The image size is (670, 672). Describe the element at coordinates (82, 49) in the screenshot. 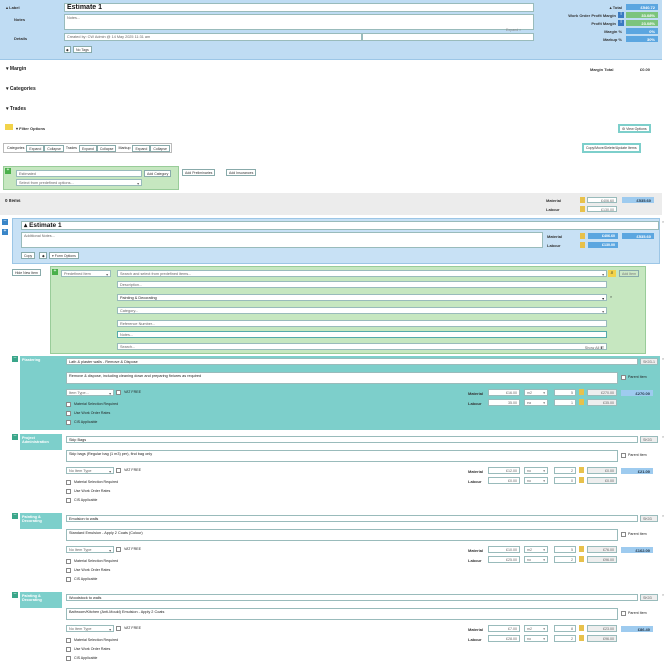

I see `no-tags-button: No Tags` at that location.